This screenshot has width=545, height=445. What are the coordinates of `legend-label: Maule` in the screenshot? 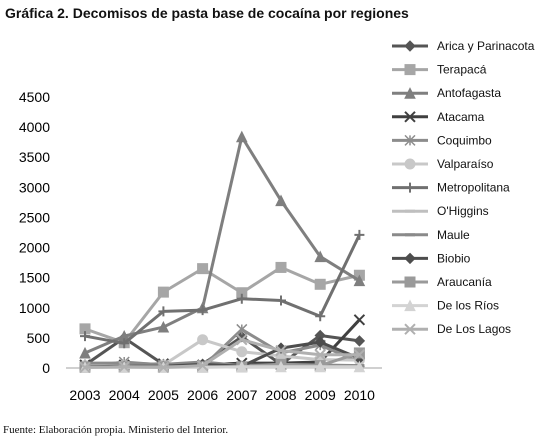 It's located at (453, 235).